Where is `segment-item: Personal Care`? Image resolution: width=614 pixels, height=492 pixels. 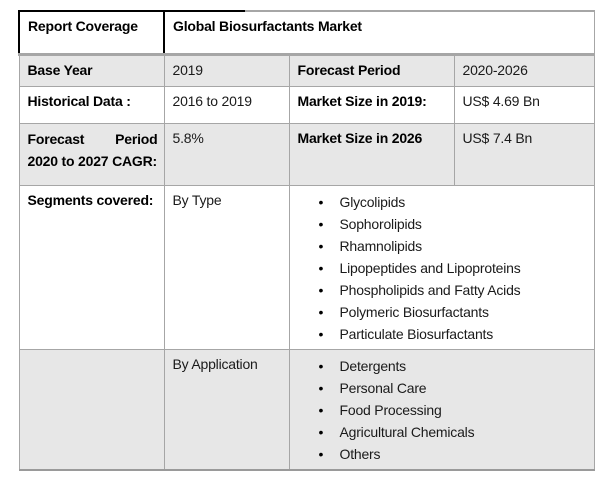 segment-item: Personal Care is located at coordinates (383, 387).